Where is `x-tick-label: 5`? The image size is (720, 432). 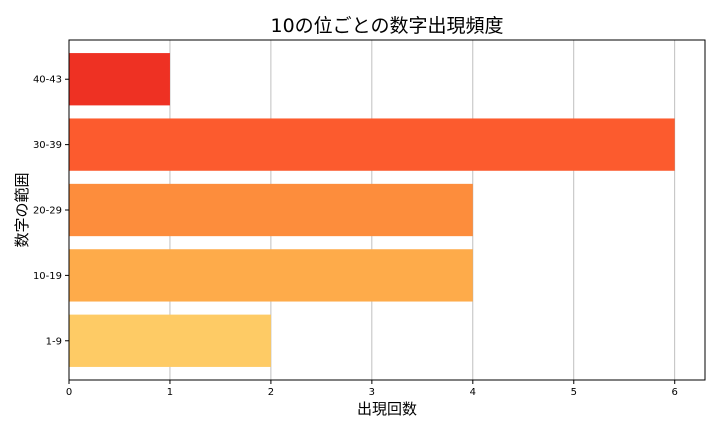
x-tick-label: 5 is located at coordinates (574, 392).